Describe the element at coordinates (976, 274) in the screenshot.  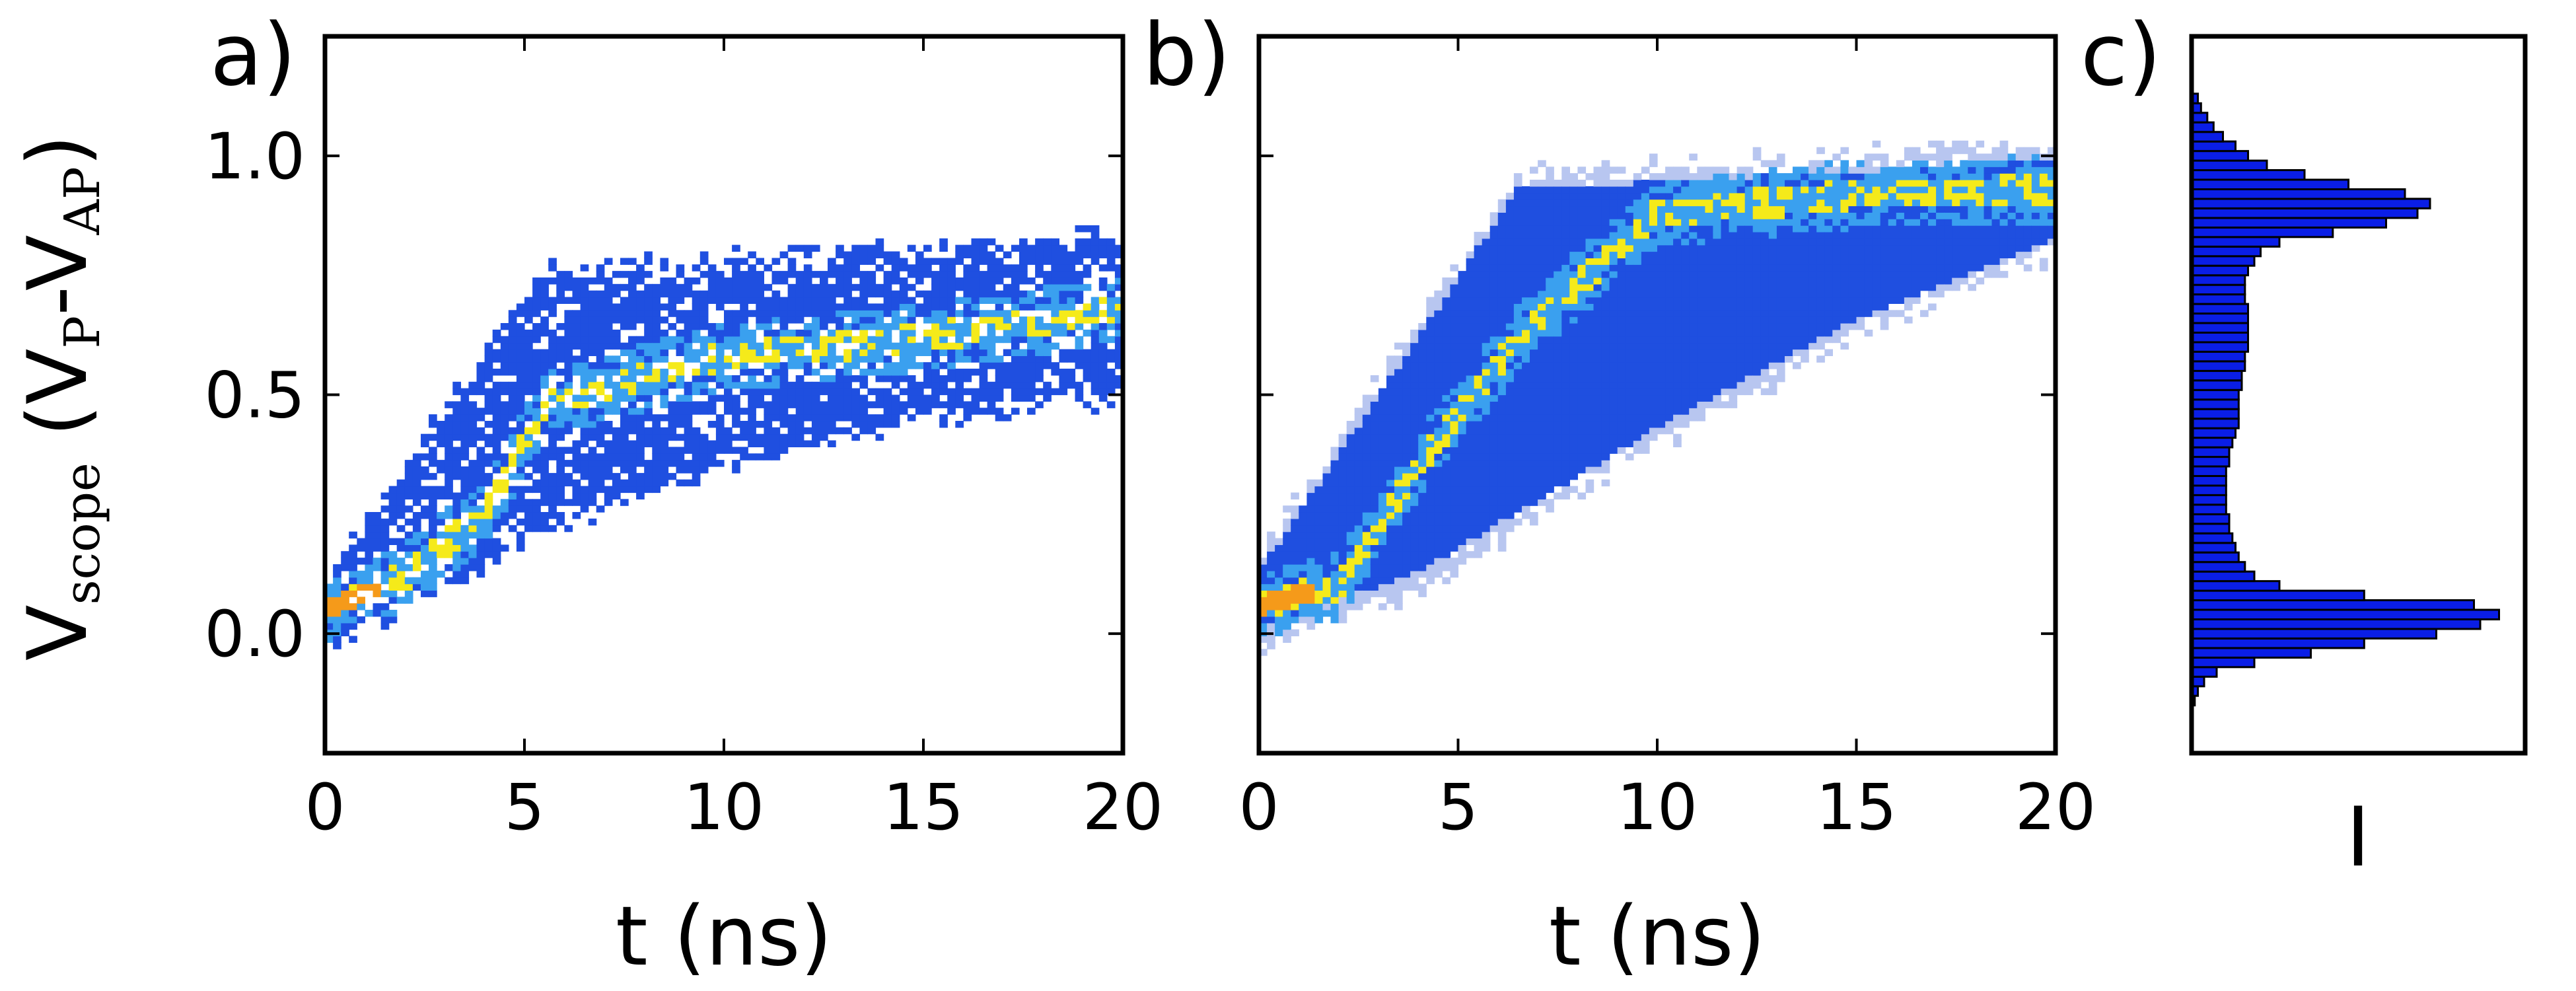
I see `density-cell-a-1952` at that location.